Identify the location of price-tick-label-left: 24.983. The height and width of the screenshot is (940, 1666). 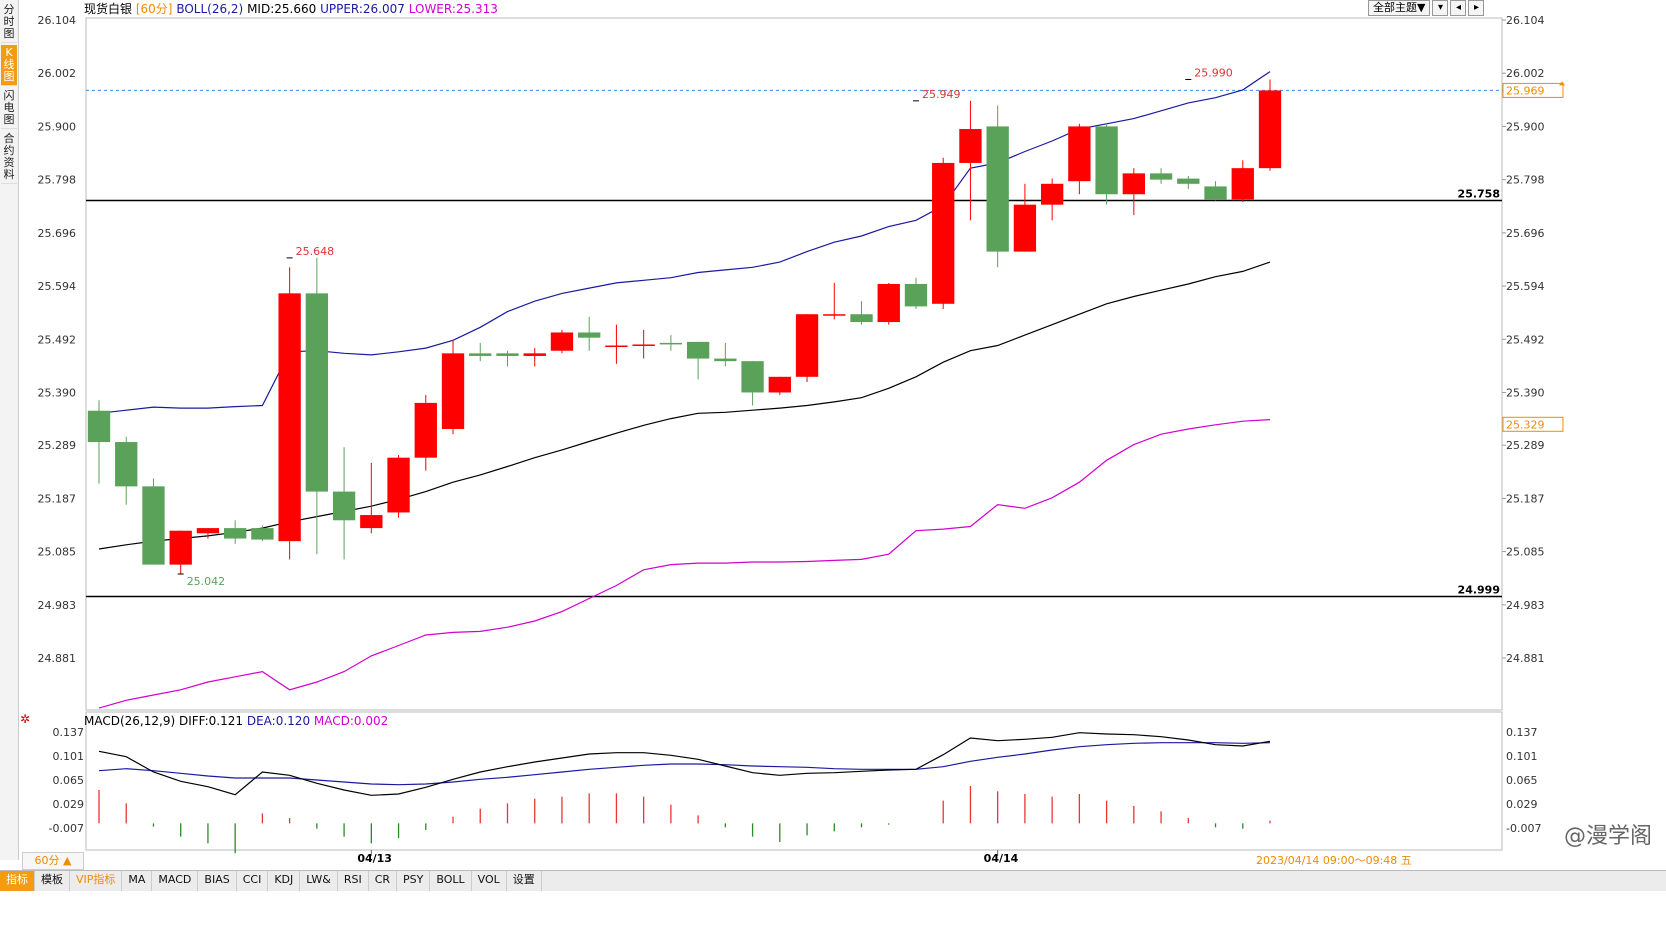
(57, 605).